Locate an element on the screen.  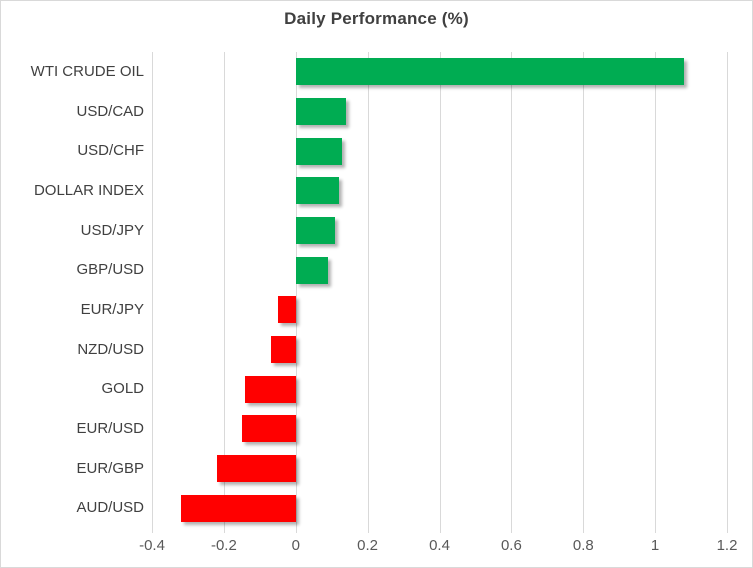
bar-eur-jpy is located at coordinates (286, 310).